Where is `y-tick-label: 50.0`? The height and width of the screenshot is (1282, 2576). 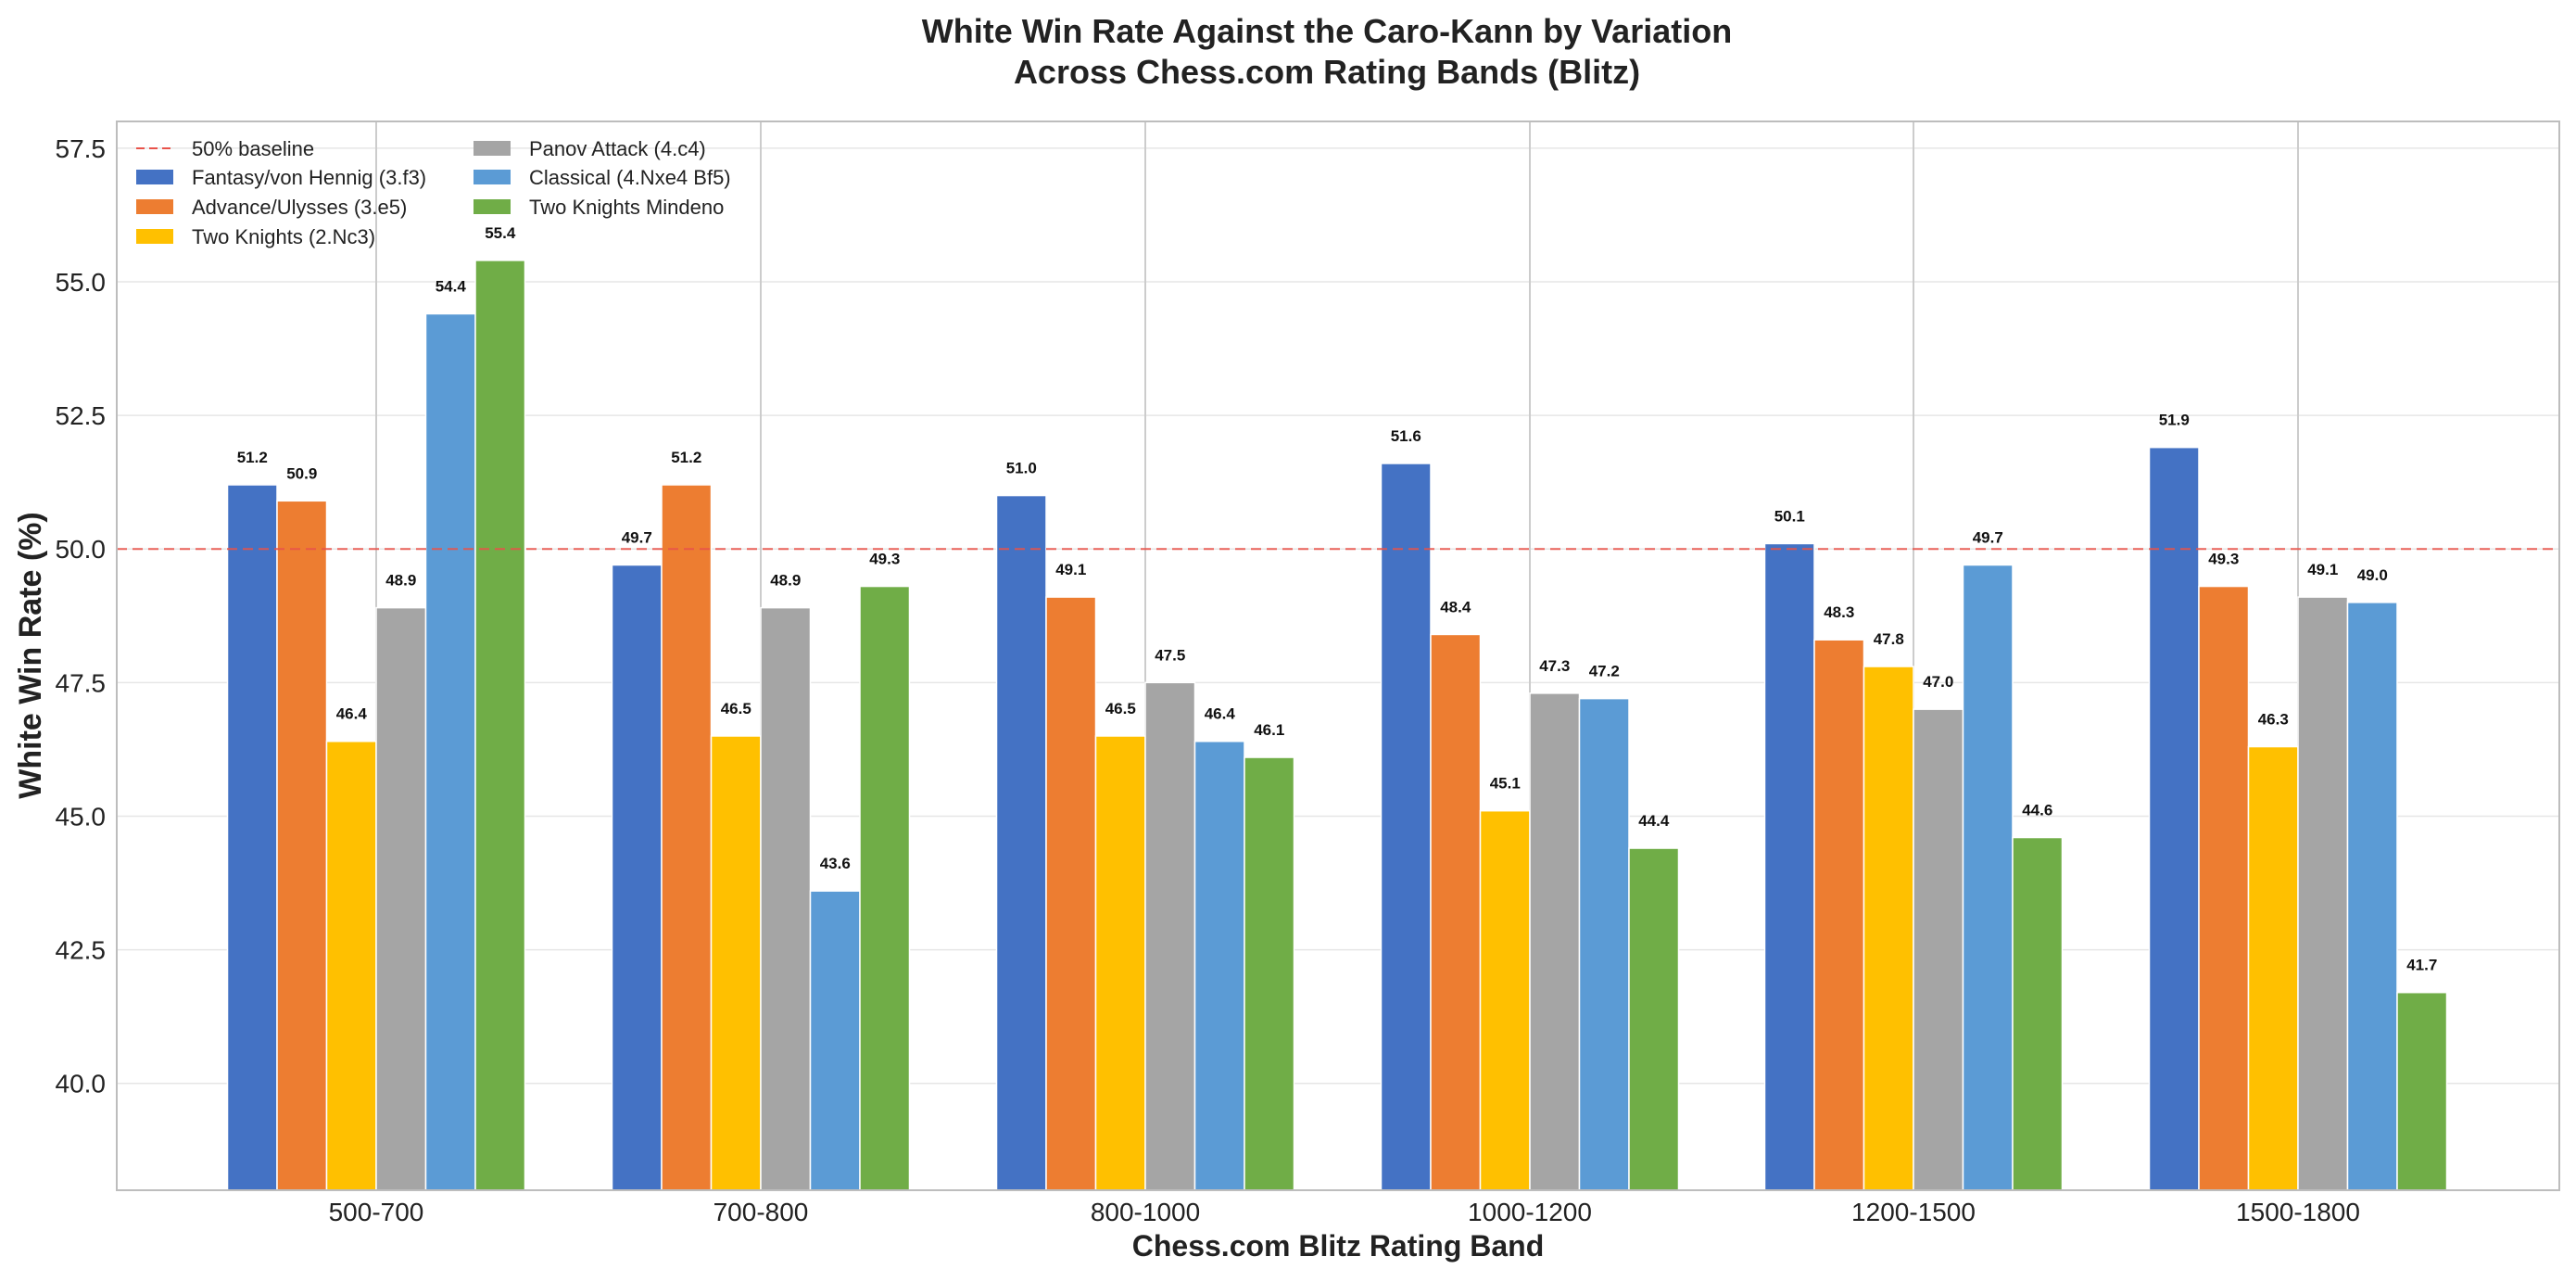
y-tick-label: 50.0 is located at coordinates (81, 549).